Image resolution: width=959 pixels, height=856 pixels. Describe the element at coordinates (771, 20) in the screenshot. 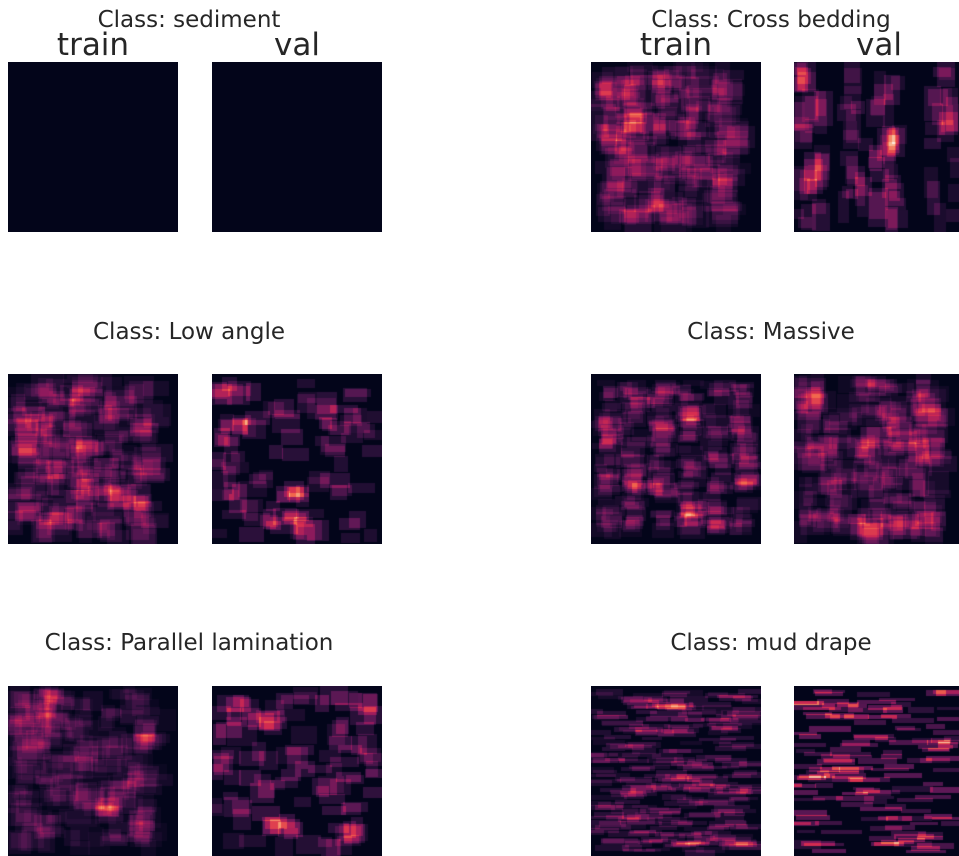

I see `panel-title-cross-bedding: Class: Cross bedding` at that location.